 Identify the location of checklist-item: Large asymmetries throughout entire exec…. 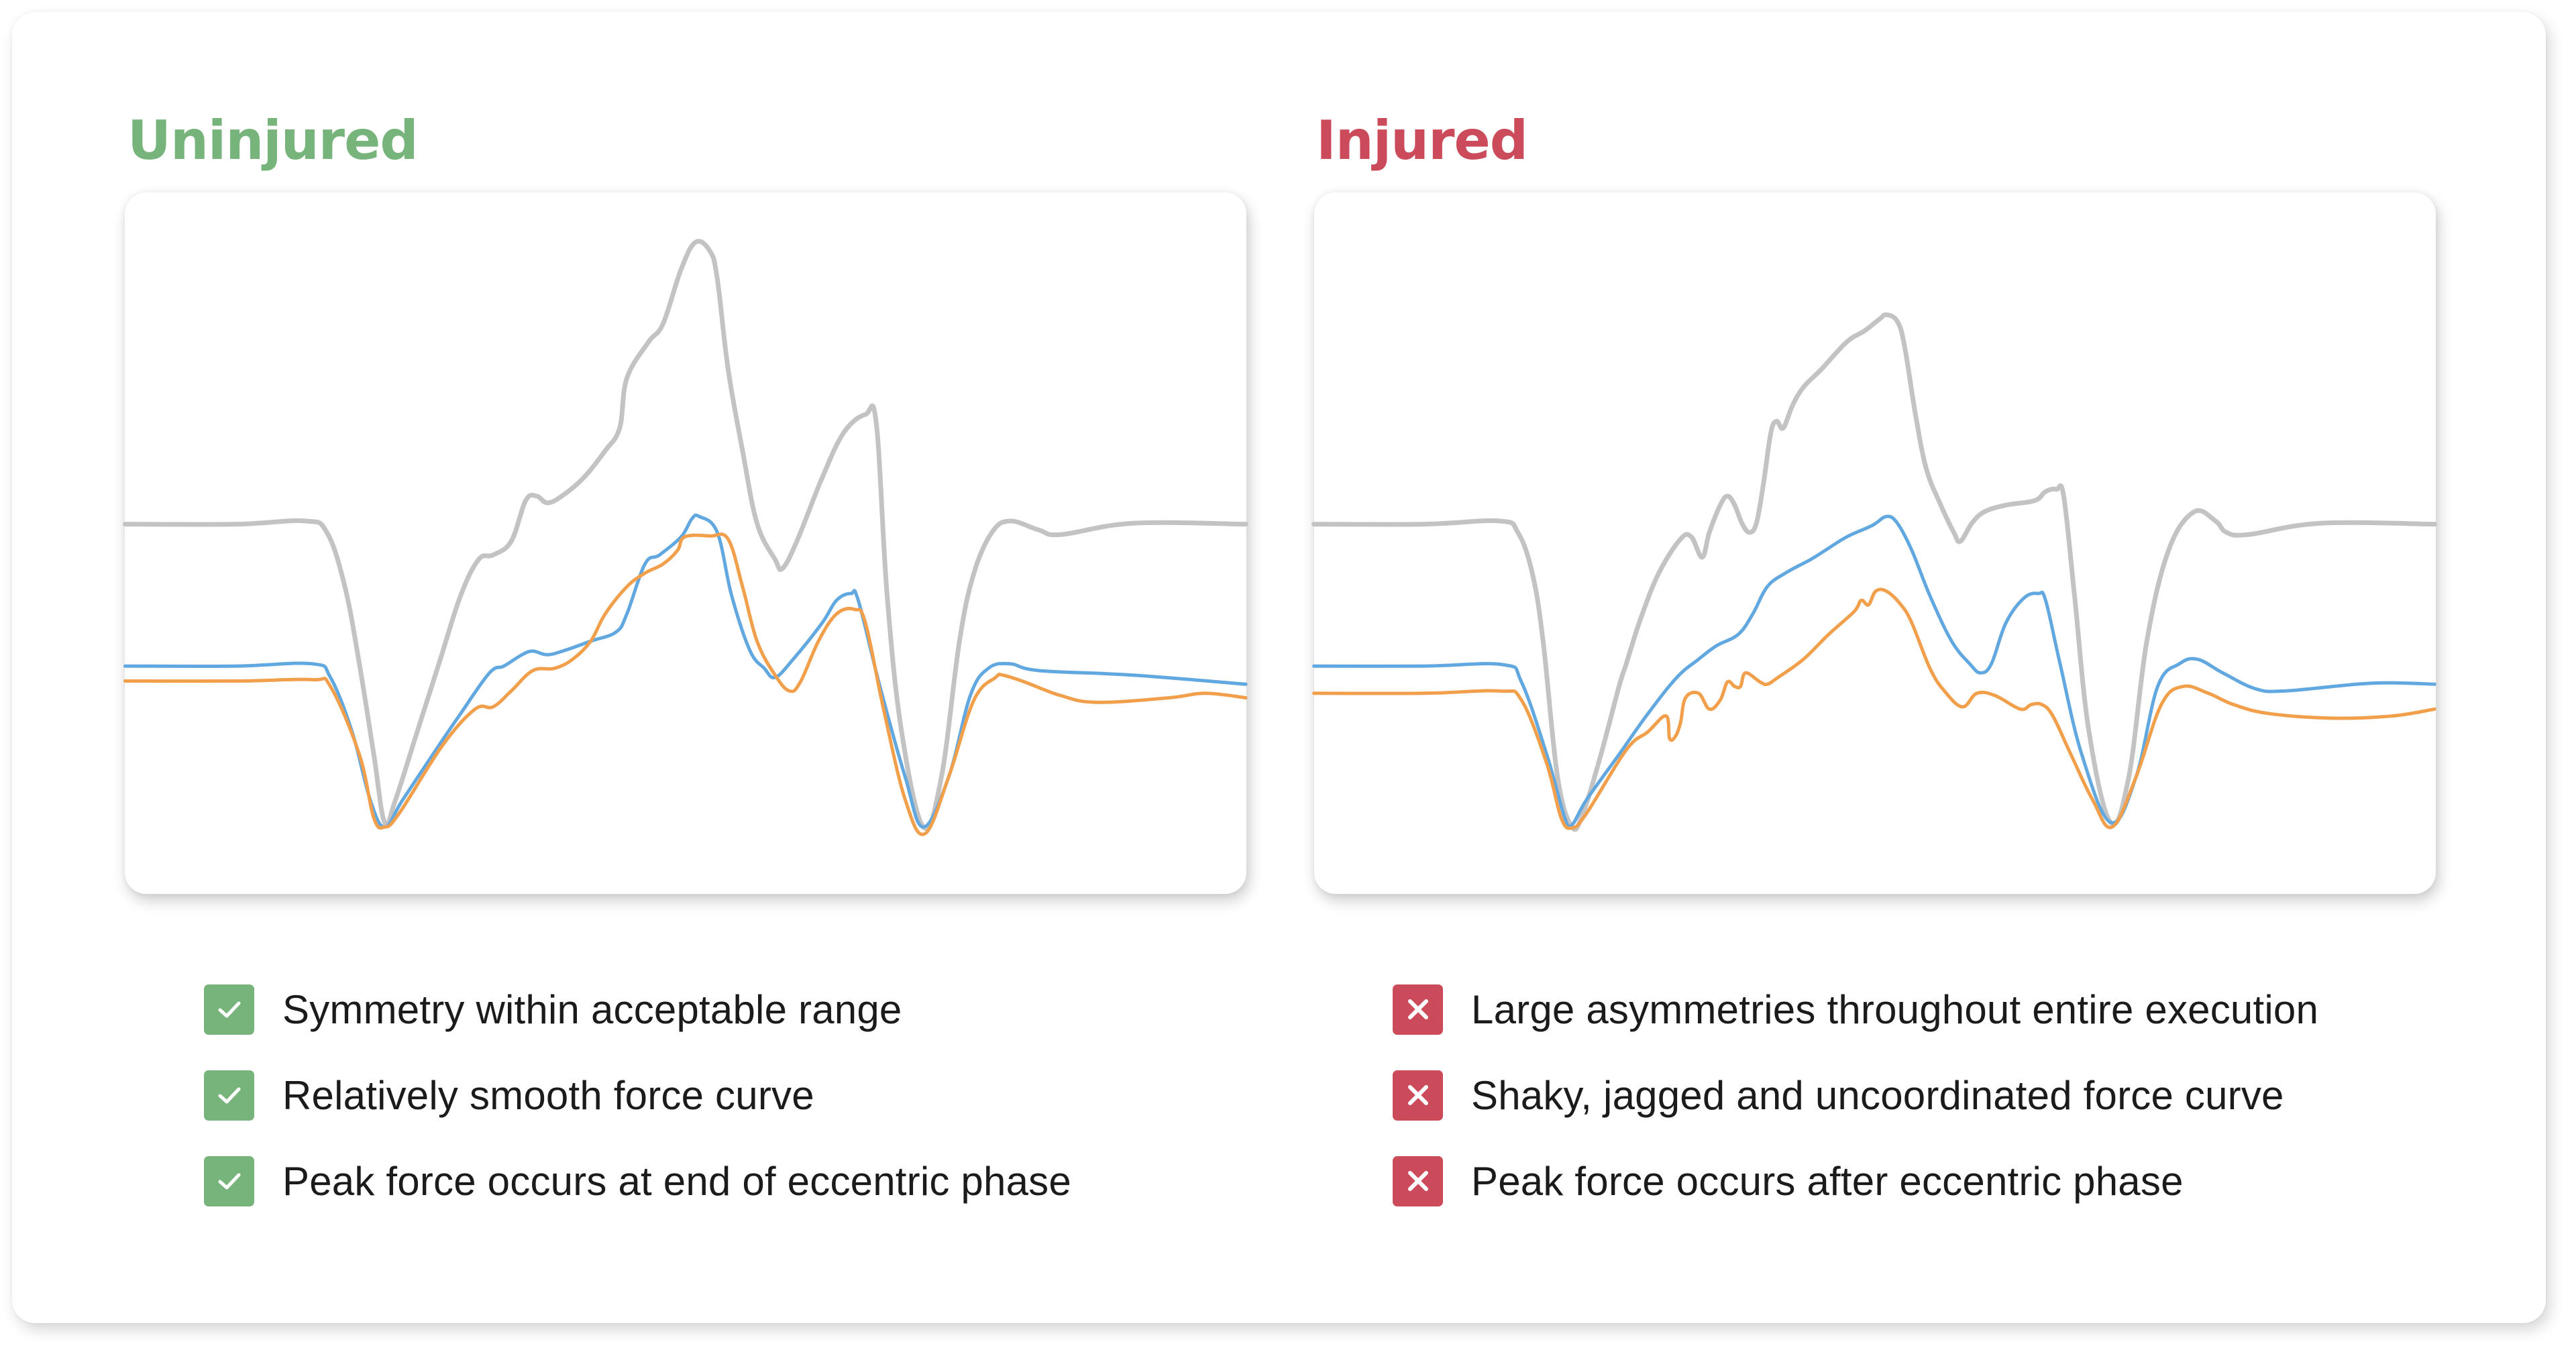
(1855, 1009).